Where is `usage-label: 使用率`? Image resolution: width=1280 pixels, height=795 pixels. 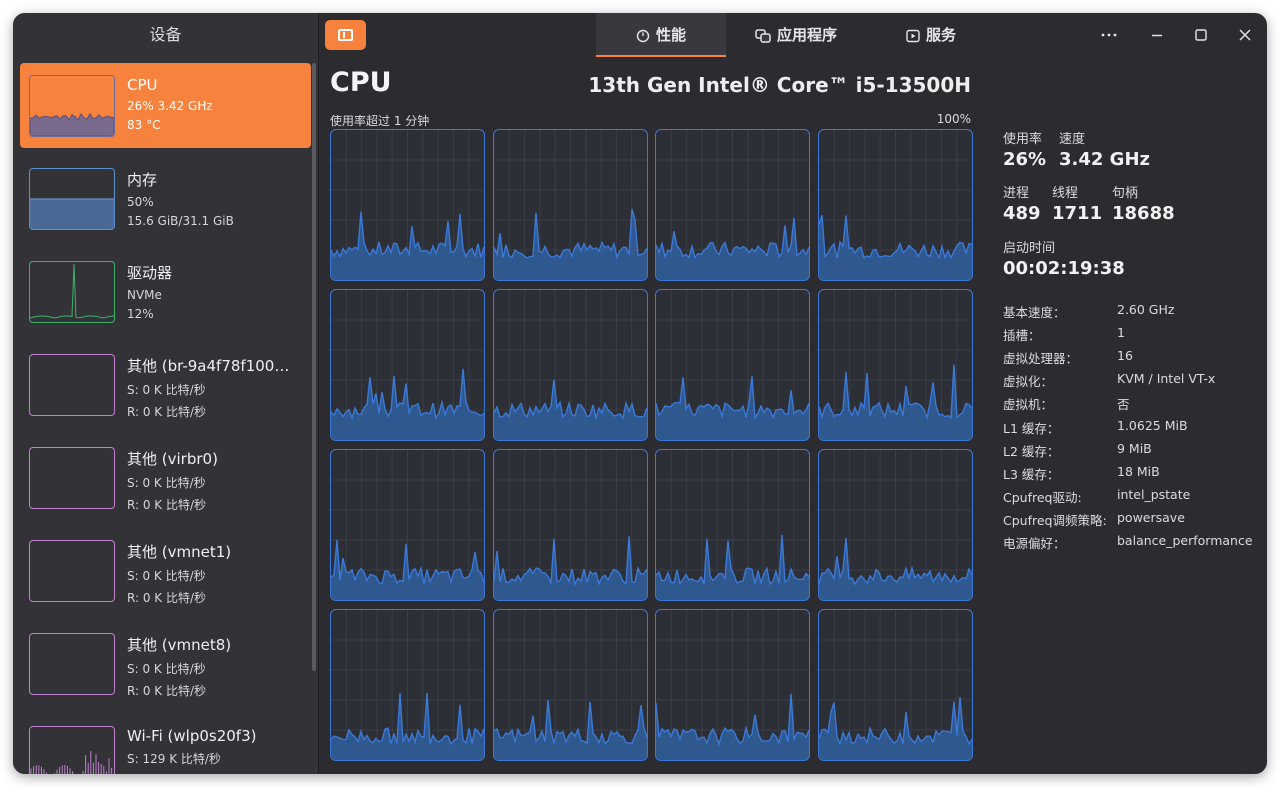 usage-label: 使用率 is located at coordinates (1023, 139).